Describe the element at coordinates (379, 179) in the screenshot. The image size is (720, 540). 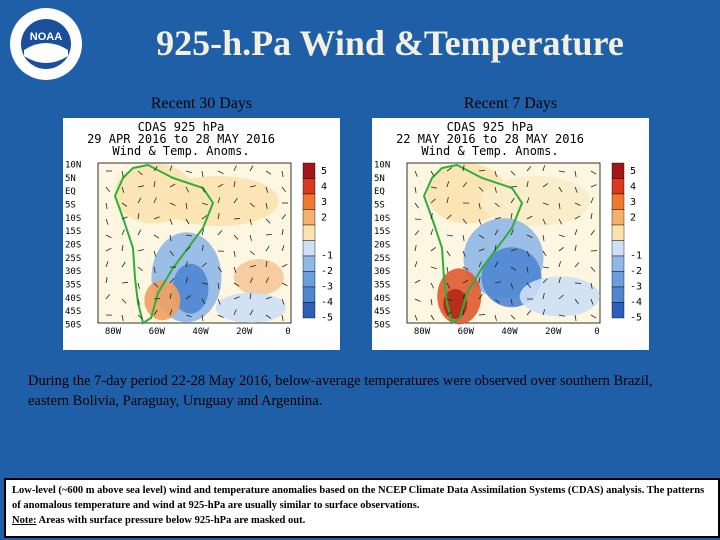
I see `lat-label: 5N` at that location.